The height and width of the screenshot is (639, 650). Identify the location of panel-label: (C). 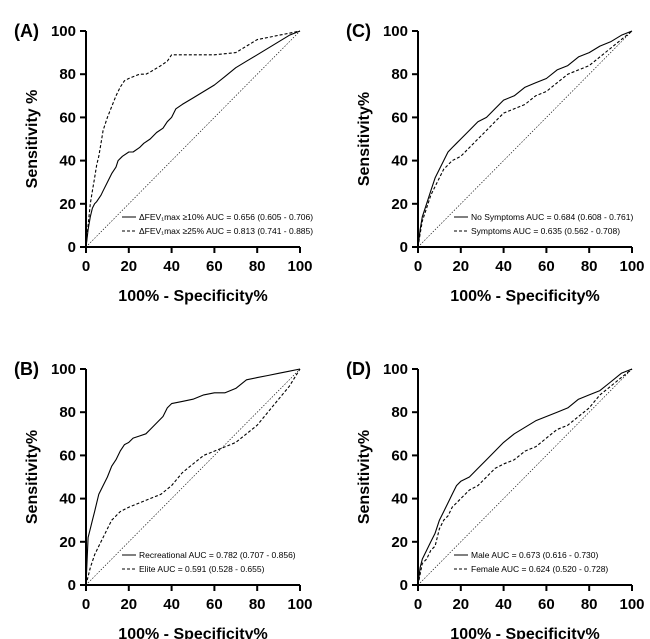
(358, 31).